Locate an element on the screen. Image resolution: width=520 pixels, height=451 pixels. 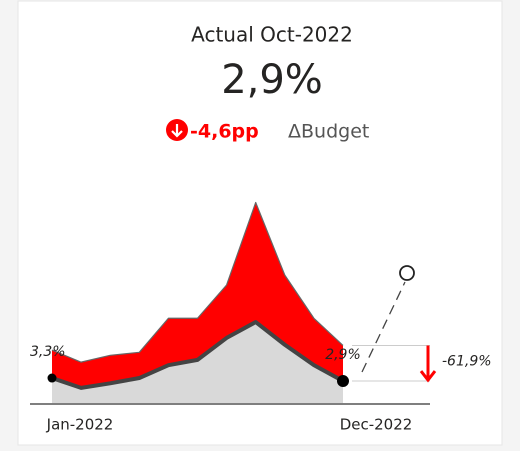
delta-caption: ΔBudget is located at coordinates (328, 132).